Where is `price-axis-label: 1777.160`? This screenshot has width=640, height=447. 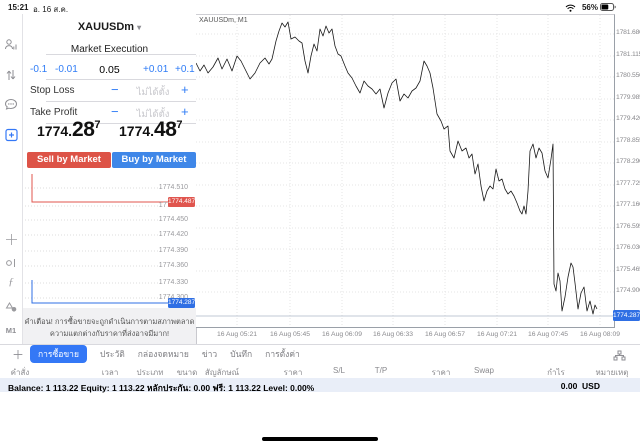 price-axis-label: 1777.160 is located at coordinates (628, 204).